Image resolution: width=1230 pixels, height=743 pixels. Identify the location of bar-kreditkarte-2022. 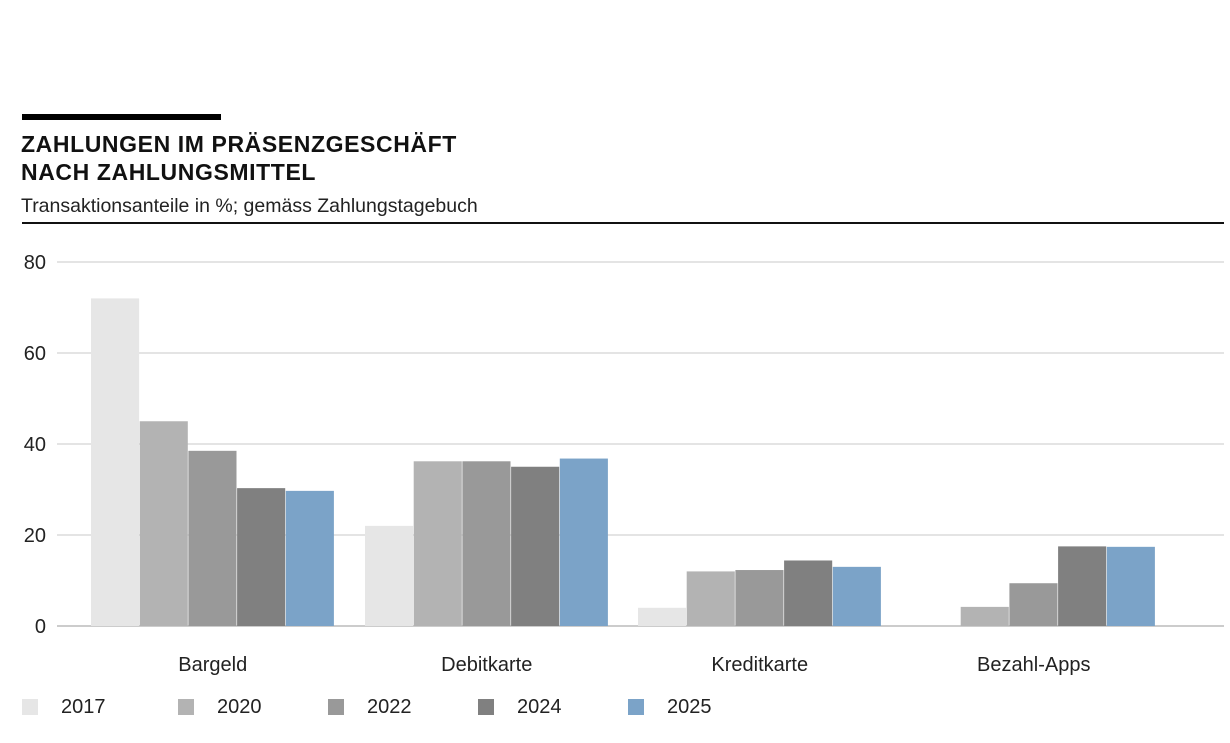
(759, 598).